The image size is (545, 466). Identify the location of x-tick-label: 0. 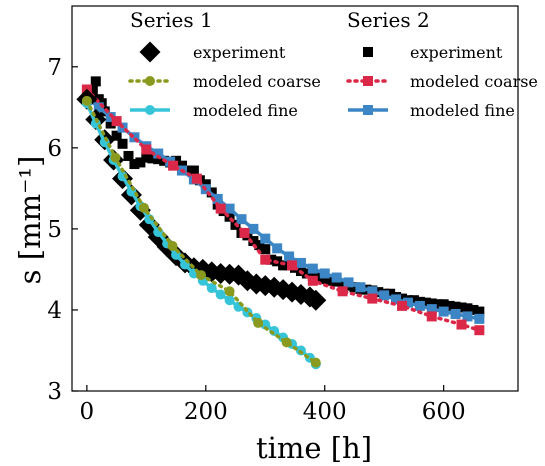
(87, 412).